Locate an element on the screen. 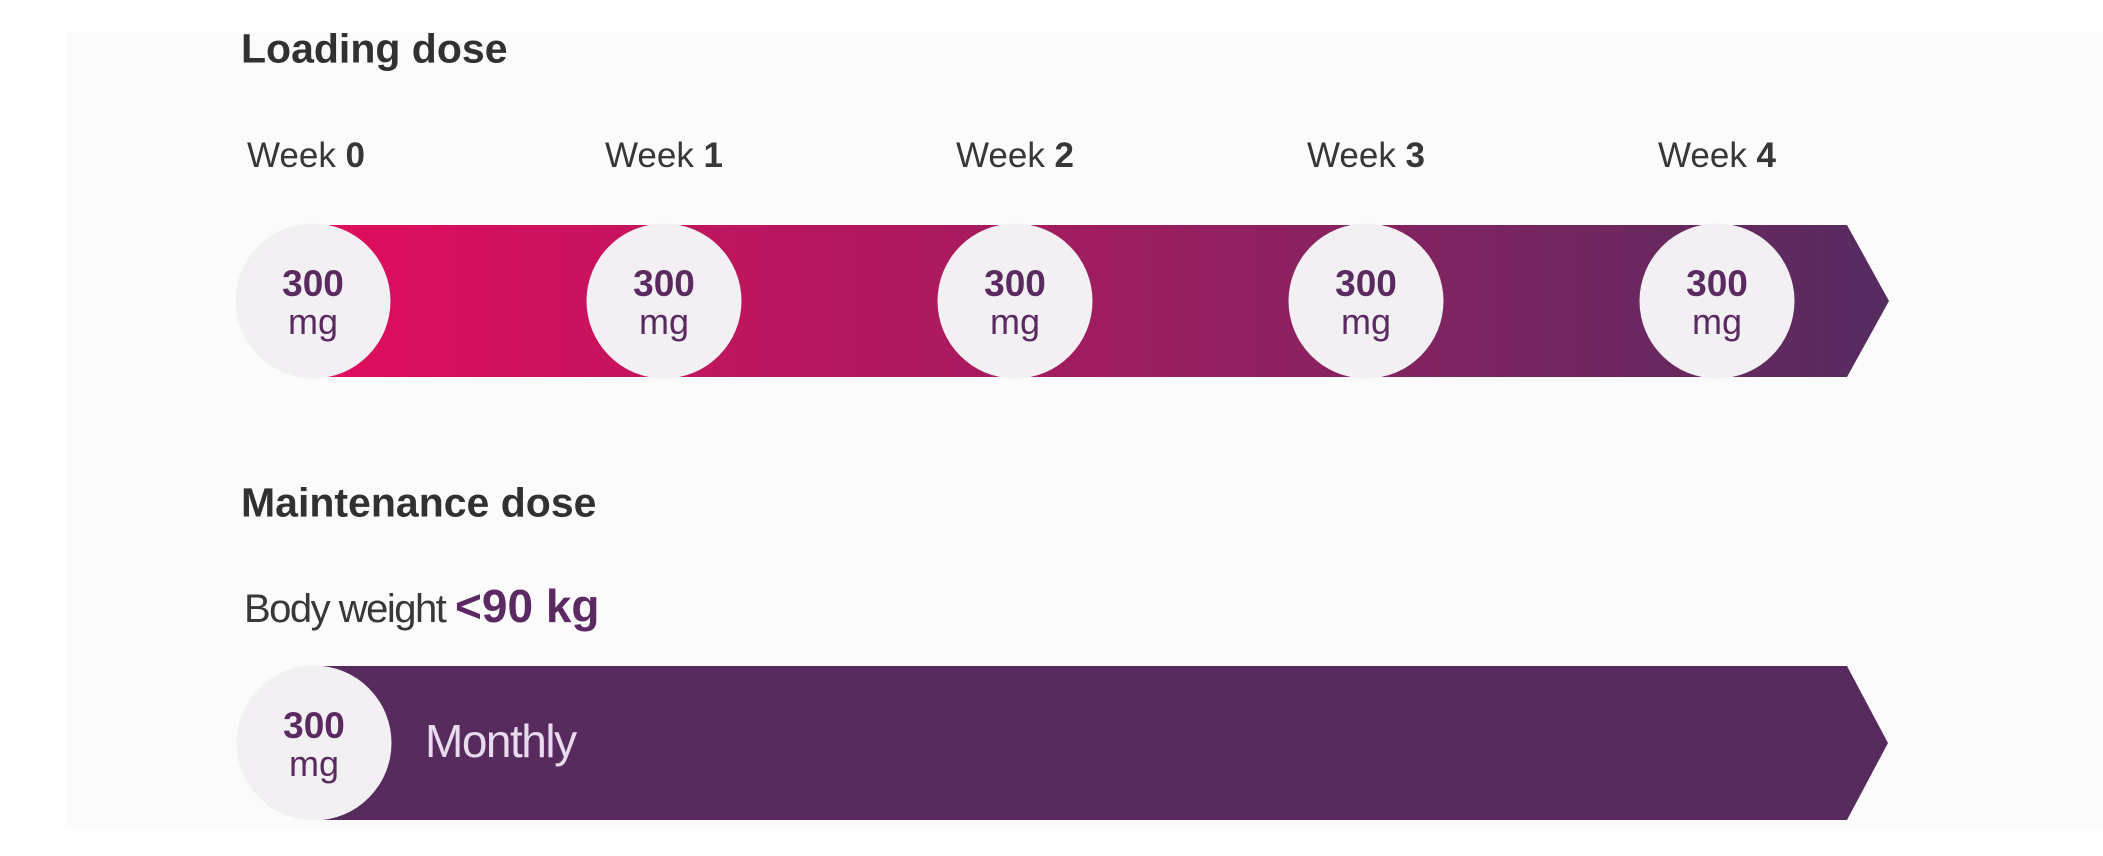 This screenshot has width=2103, height=856. svg-text: Loading dose is located at coordinates (374, 49).